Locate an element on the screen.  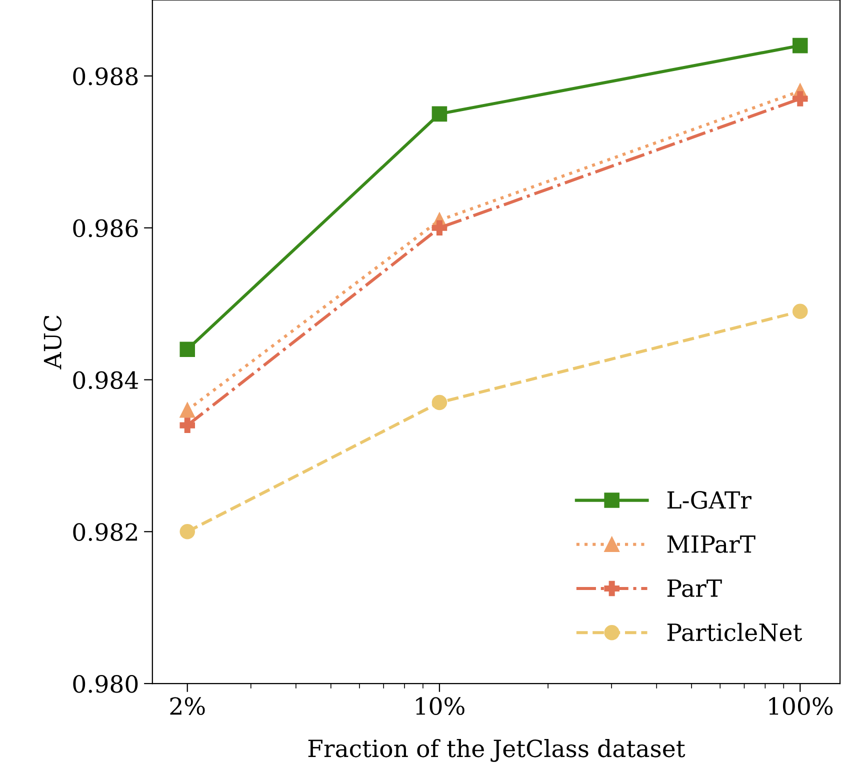
legend-label: ParticleNet is located at coordinates (734, 632).